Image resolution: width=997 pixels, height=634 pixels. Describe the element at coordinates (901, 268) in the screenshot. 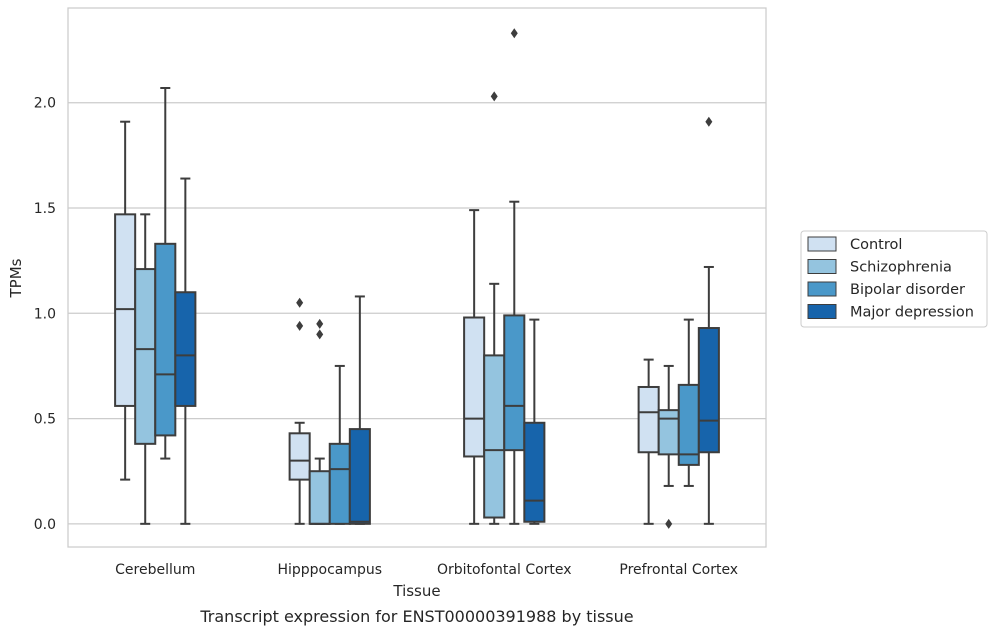

I see `legend-label: Schizophrenia` at that location.